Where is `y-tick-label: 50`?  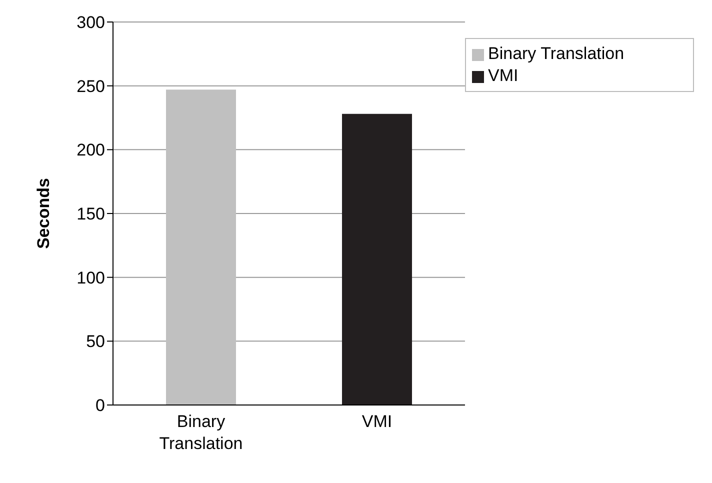 y-tick-label: 50 is located at coordinates (95, 342).